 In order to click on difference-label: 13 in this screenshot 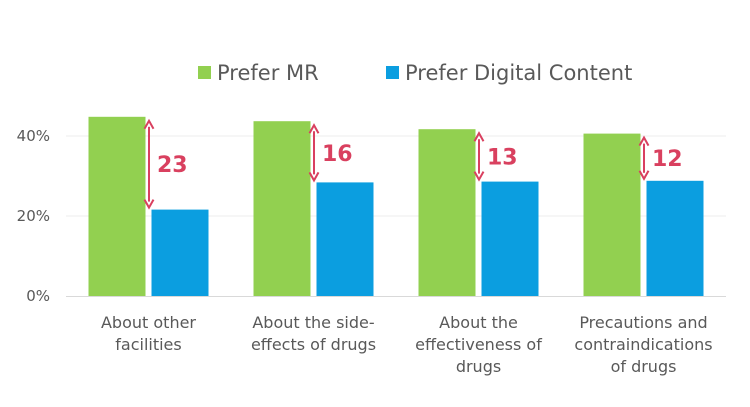, I will do `click(502, 157)`.